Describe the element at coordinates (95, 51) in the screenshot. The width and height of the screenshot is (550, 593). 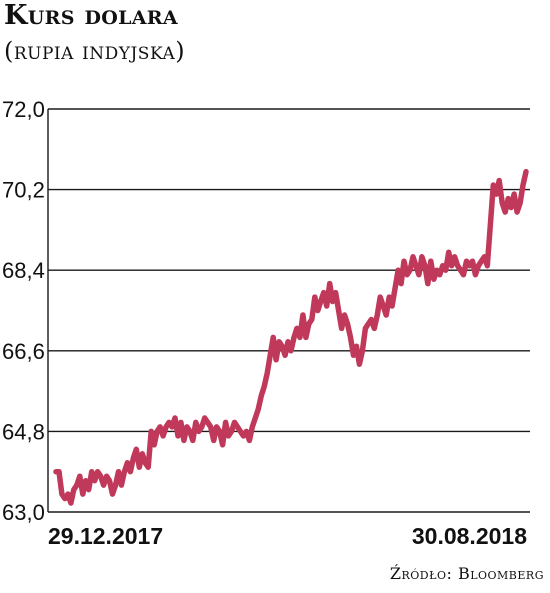
I see `chart-subtitle: (rupia indyjska)` at that location.